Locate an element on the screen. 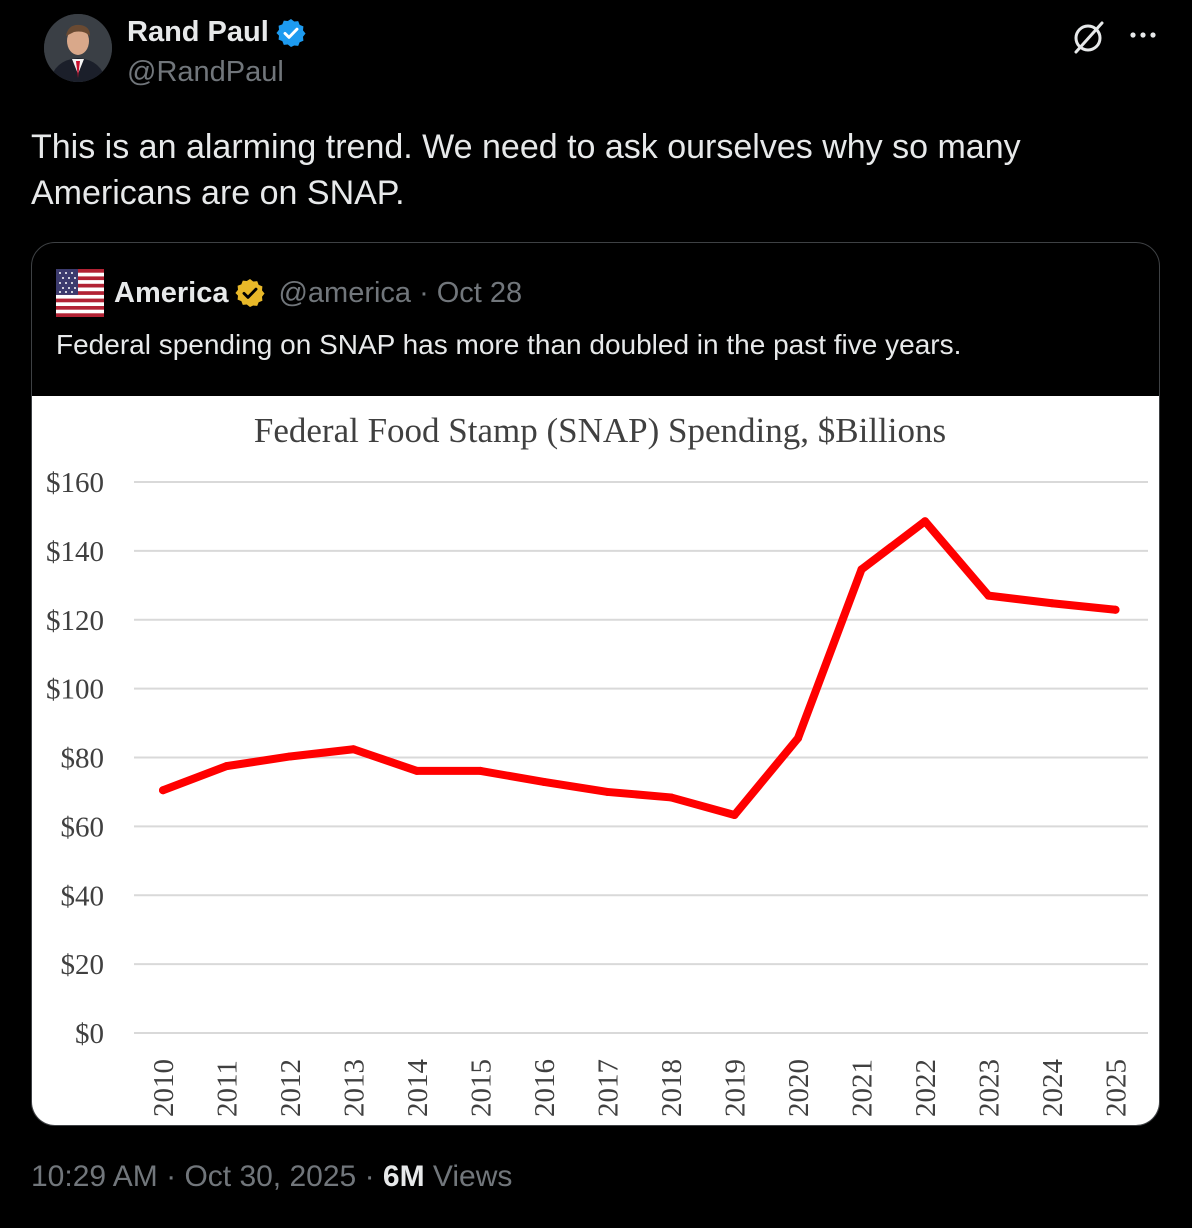 The image size is (1192, 1228). x-tick-label: 2019 is located at coordinates (736, 1088).